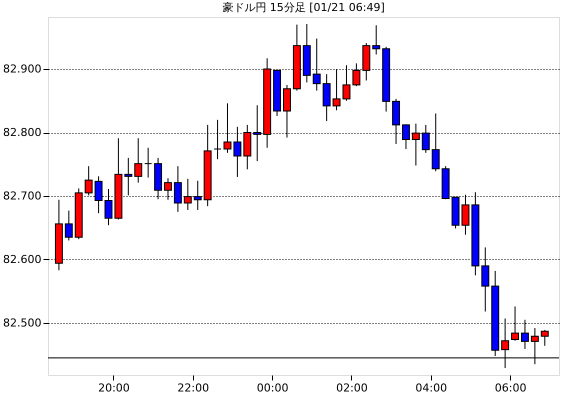  Describe the element at coordinates (22, 69) in the screenshot. I see `y-tick-label: 82.900` at that location.